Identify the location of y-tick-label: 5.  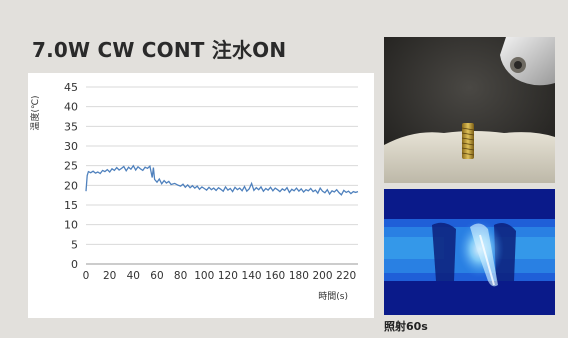
(74, 244).